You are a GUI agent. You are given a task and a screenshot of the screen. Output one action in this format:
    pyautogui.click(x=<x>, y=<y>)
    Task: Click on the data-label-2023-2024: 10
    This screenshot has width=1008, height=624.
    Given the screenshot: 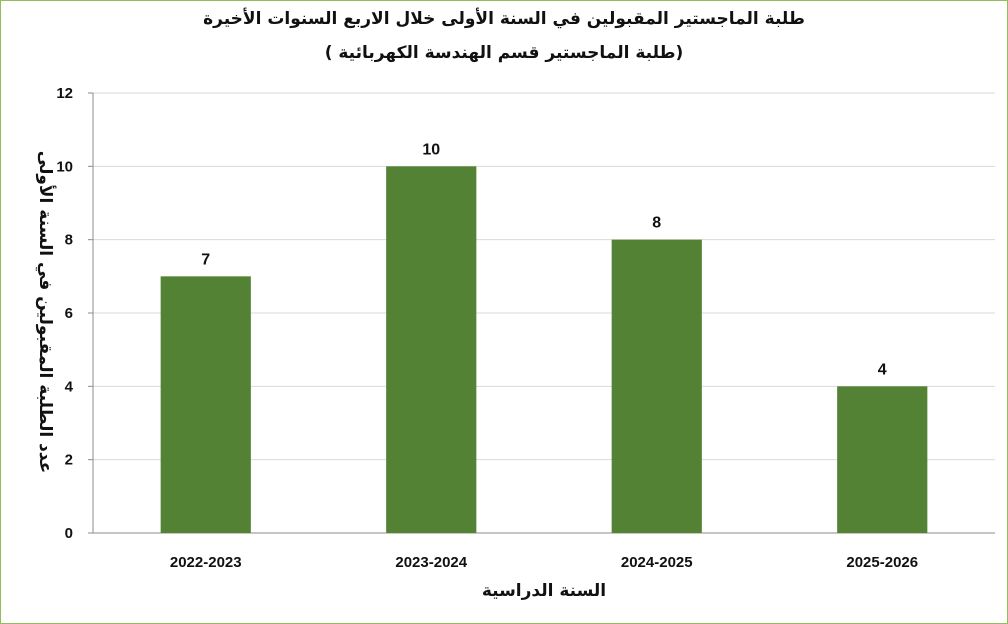 What is the action you would take?
    pyautogui.click(x=431, y=149)
    